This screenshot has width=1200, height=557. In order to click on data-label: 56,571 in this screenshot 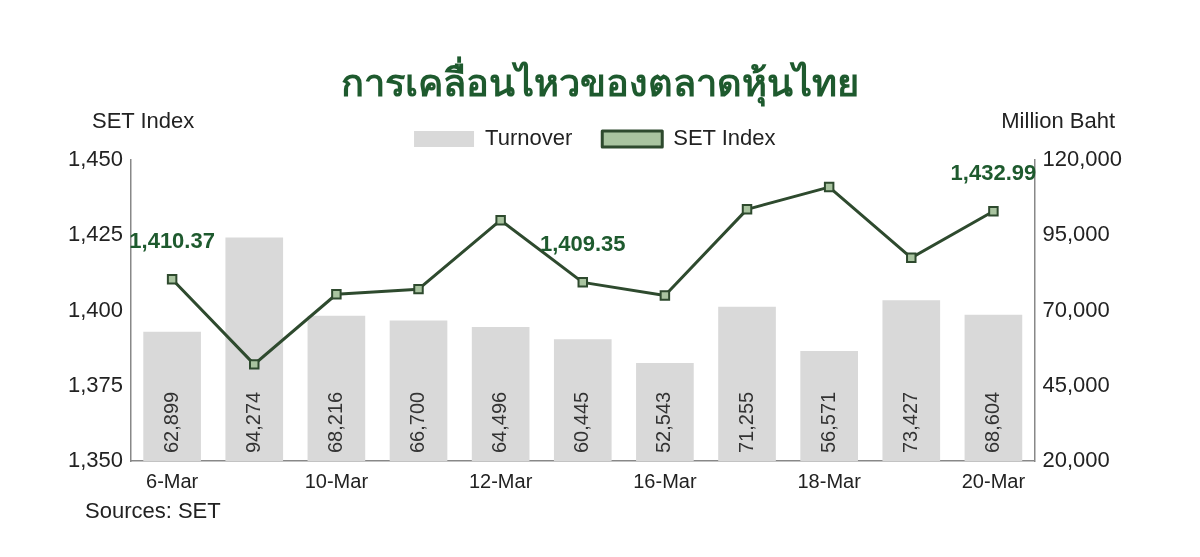, I will do `click(827, 422)`.